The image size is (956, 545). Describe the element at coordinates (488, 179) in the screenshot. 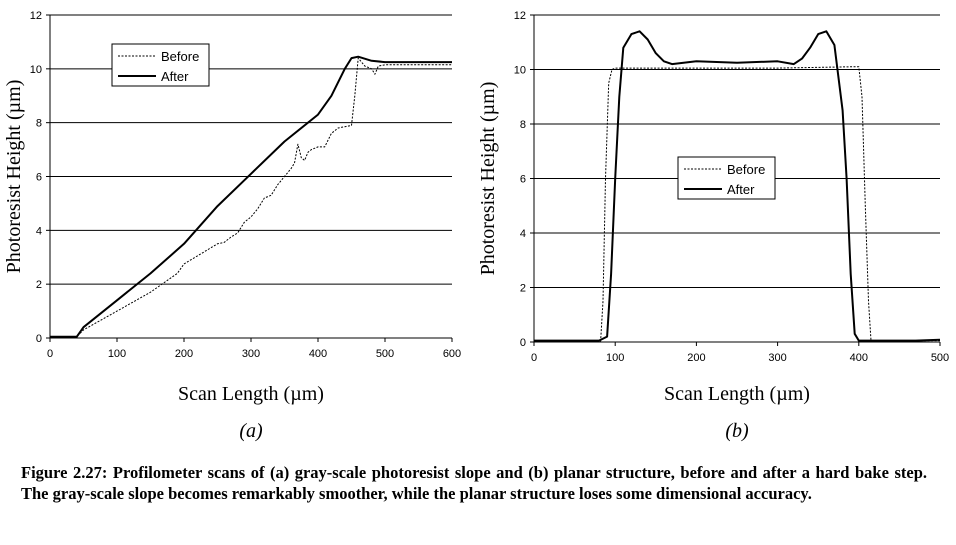

I see `chart-b-y-axis-title: Photoresist Height (µm)` at that location.